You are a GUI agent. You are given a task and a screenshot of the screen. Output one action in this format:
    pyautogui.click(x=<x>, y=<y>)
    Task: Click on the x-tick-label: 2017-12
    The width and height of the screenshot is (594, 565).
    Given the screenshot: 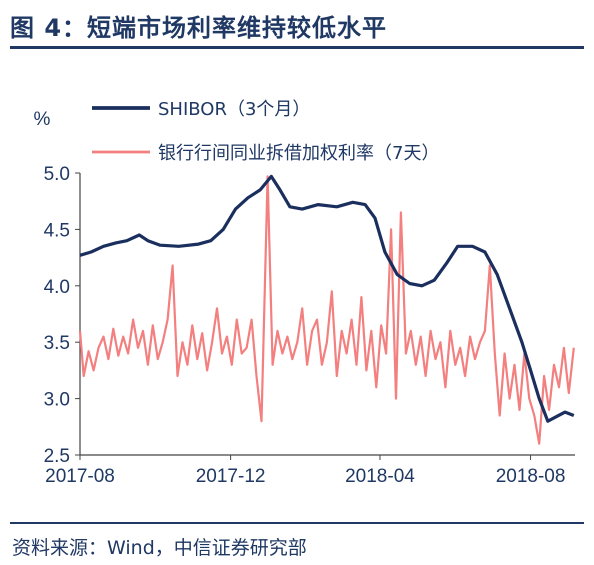 What is the action you would take?
    pyautogui.click(x=231, y=476)
    